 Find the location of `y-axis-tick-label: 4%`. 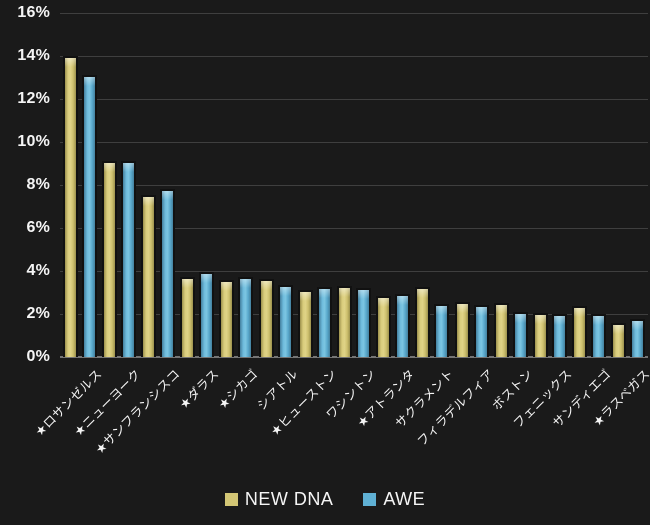

y-axis-tick-label: 4% is located at coordinates (38, 270).